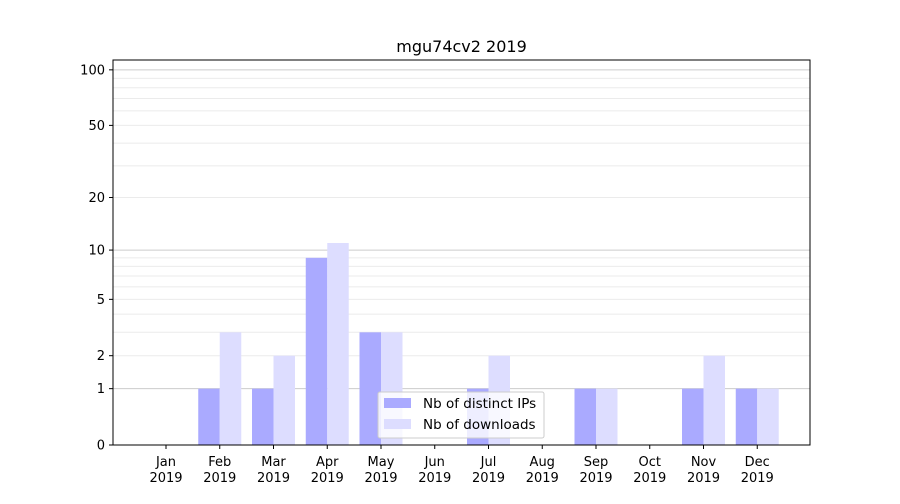 The image size is (900, 504). Describe the element at coordinates (479, 404) in the screenshot. I see `legend-label-ips: Nb of distinct IPs` at that location.